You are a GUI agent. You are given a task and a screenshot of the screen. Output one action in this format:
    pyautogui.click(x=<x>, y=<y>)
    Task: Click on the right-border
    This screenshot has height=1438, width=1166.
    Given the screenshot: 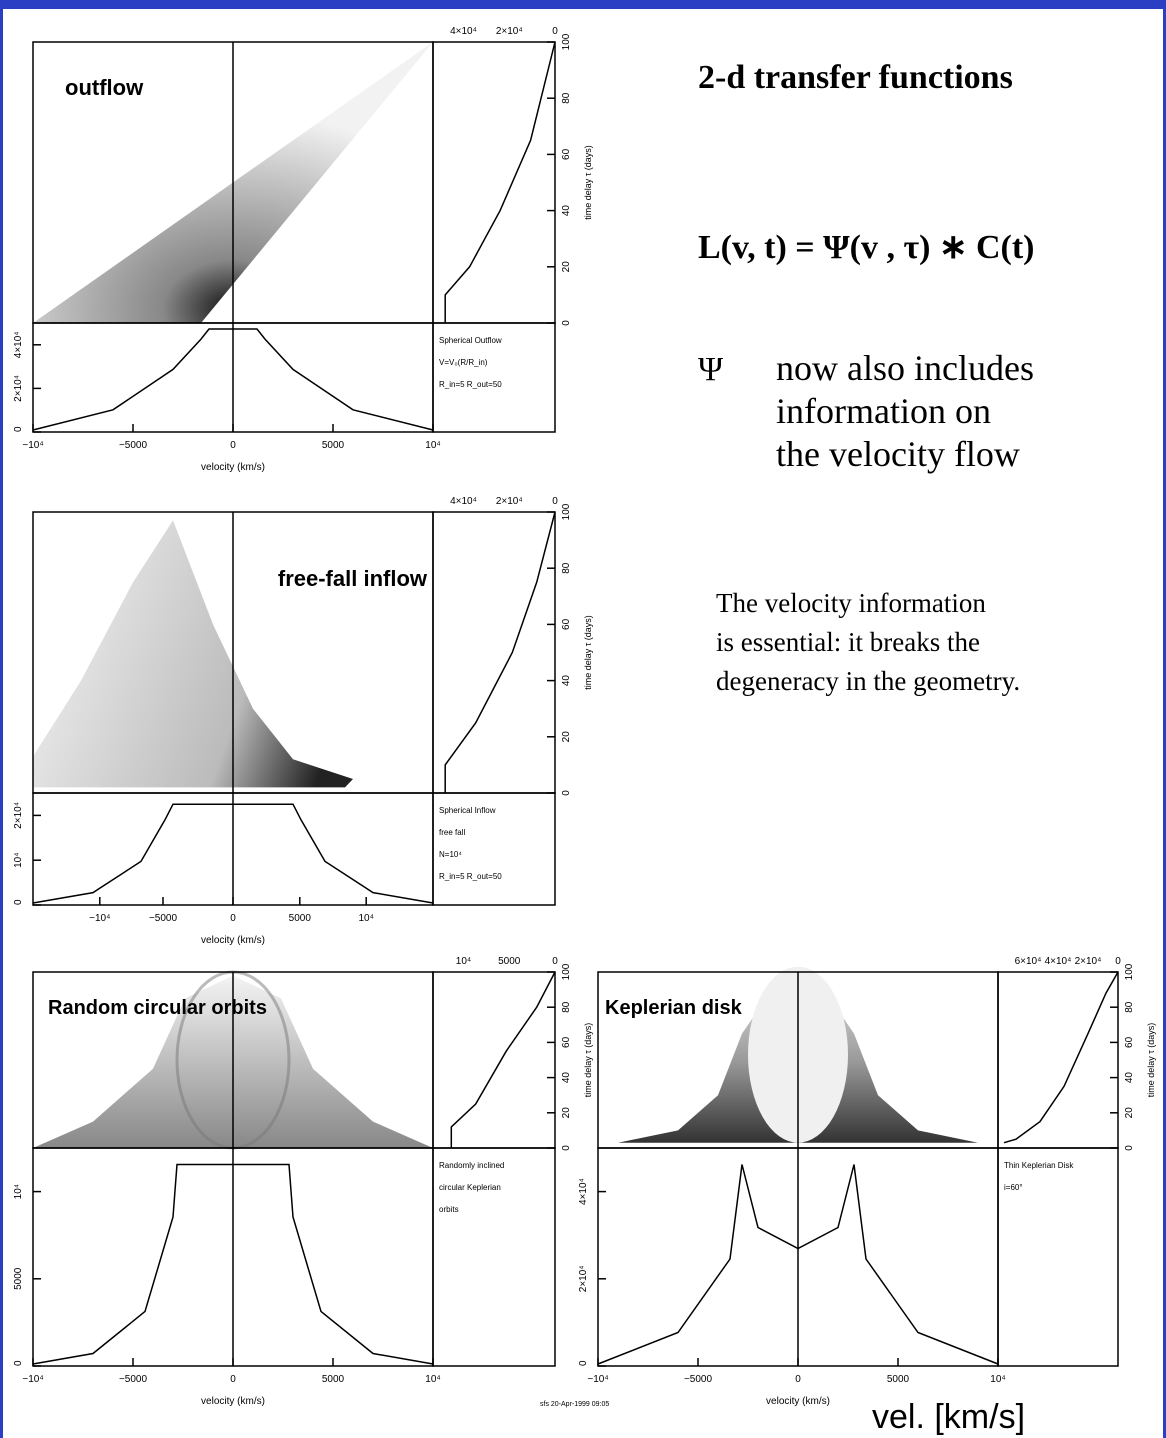 What is the action you would take?
    pyautogui.click(x=1164, y=719)
    